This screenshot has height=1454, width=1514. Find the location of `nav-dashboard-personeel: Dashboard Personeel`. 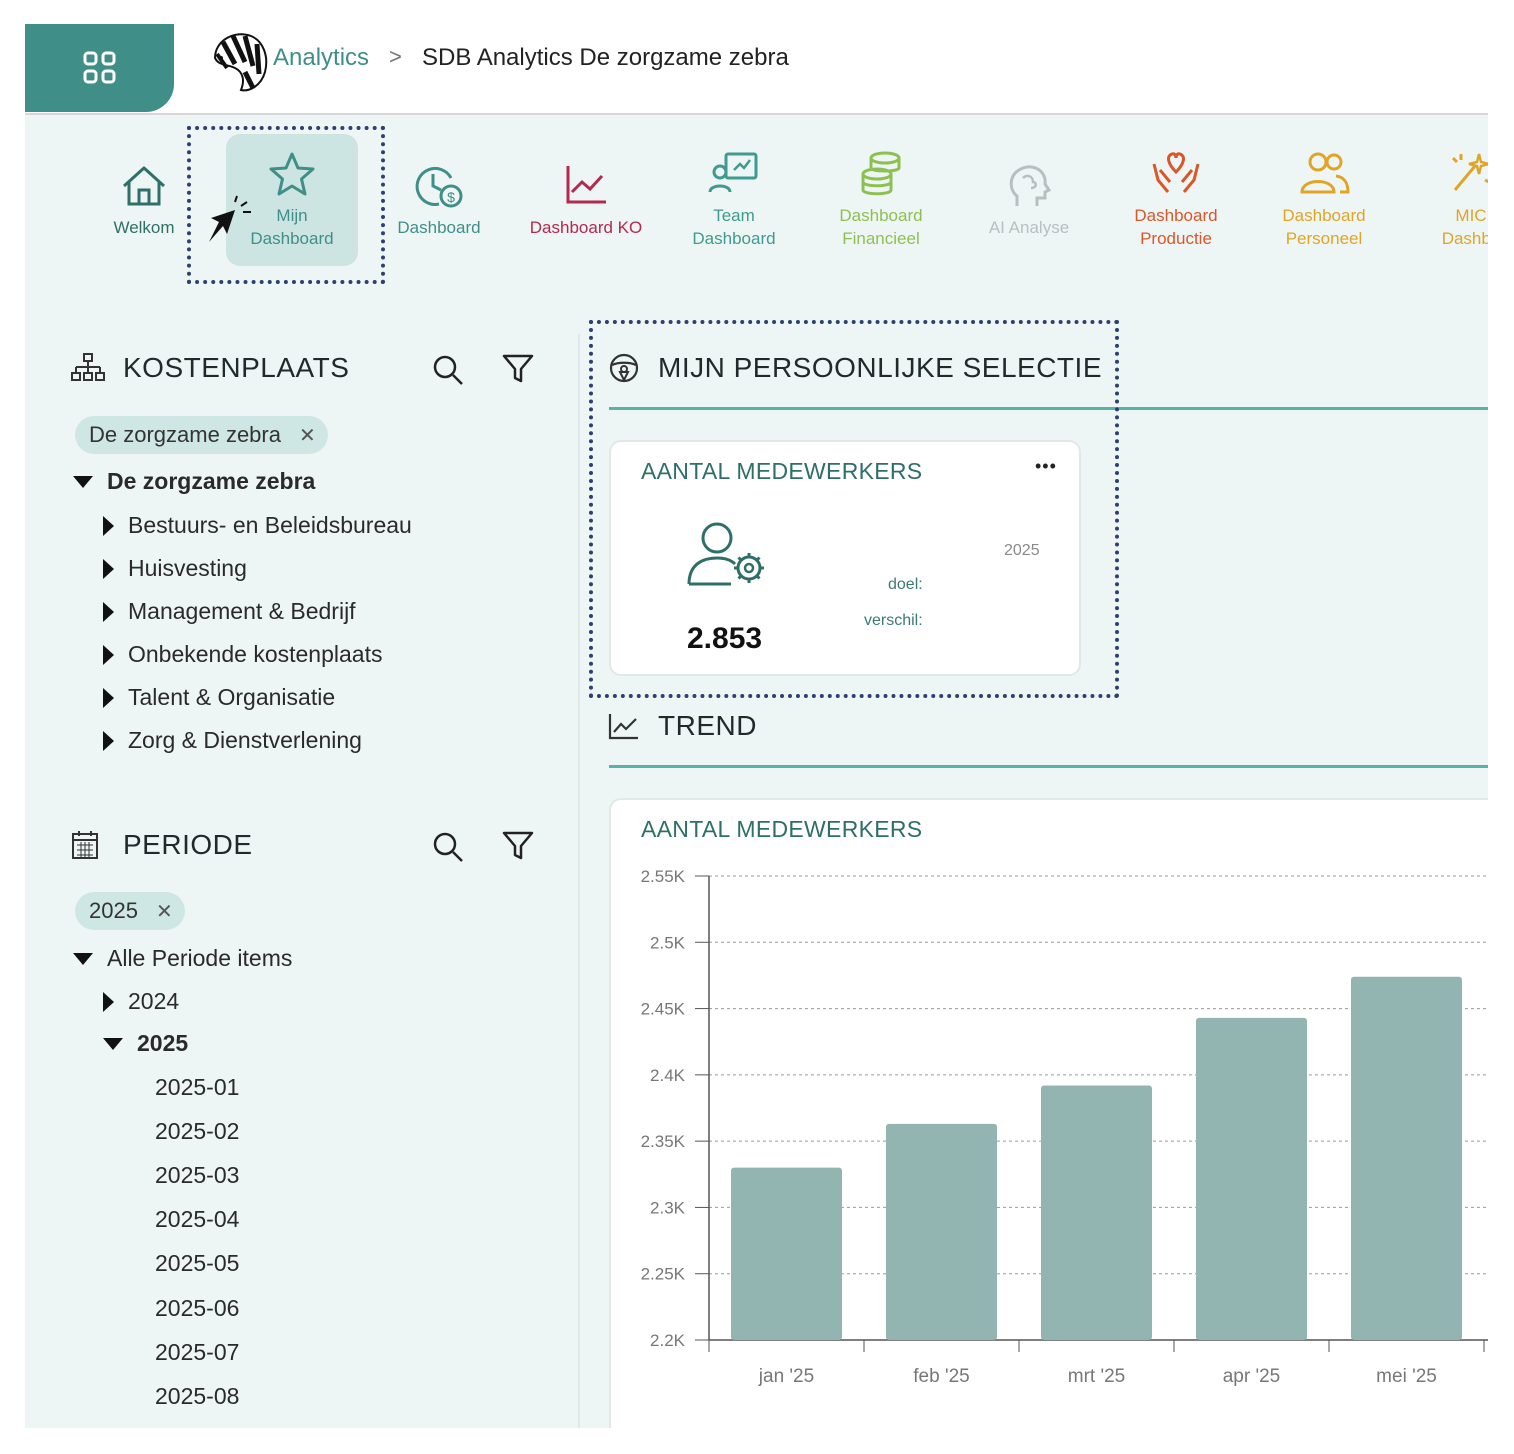

nav-dashboard-personeel: Dashboard Personeel is located at coordinates (1324, 200).